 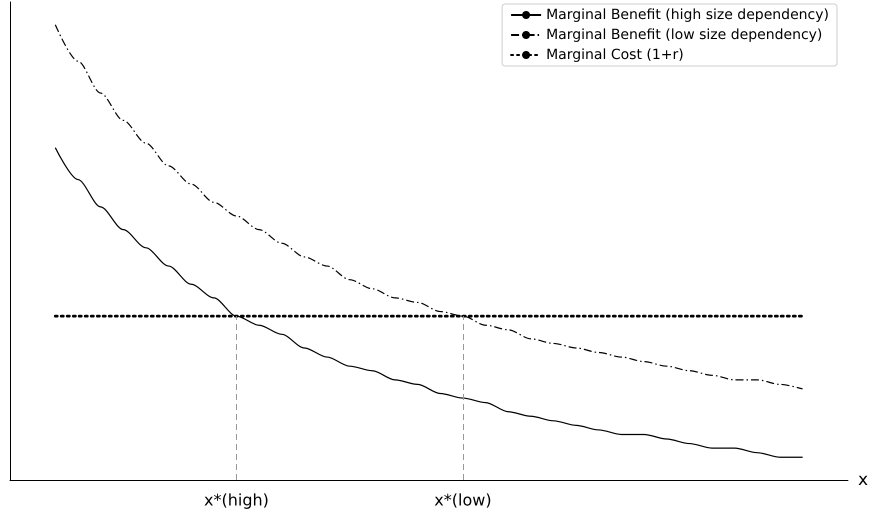 What do you see at coordinates (684, 35) in the screenshot?
I see `legend-label: Marginal Benefit (low size dependency)` at bounding box center [684, 35].